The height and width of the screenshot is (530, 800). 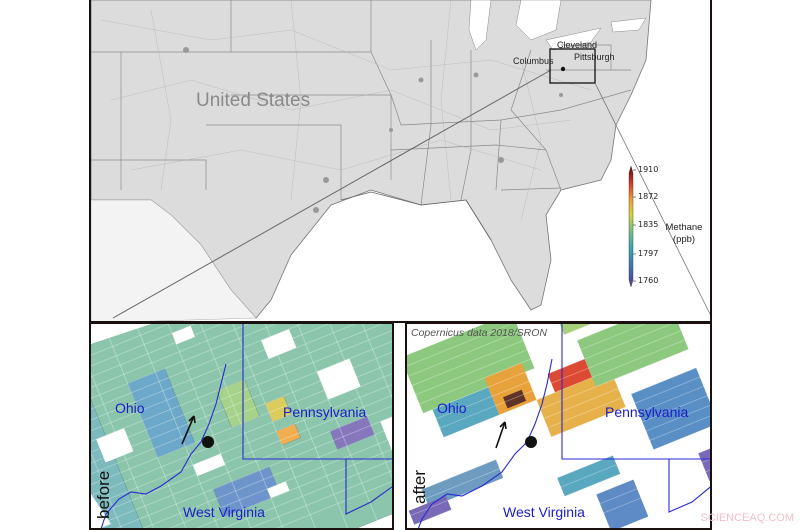 I want to click on panel-before: Ohio Pennsylvania West Virginia before, so click(x=241, y=426).